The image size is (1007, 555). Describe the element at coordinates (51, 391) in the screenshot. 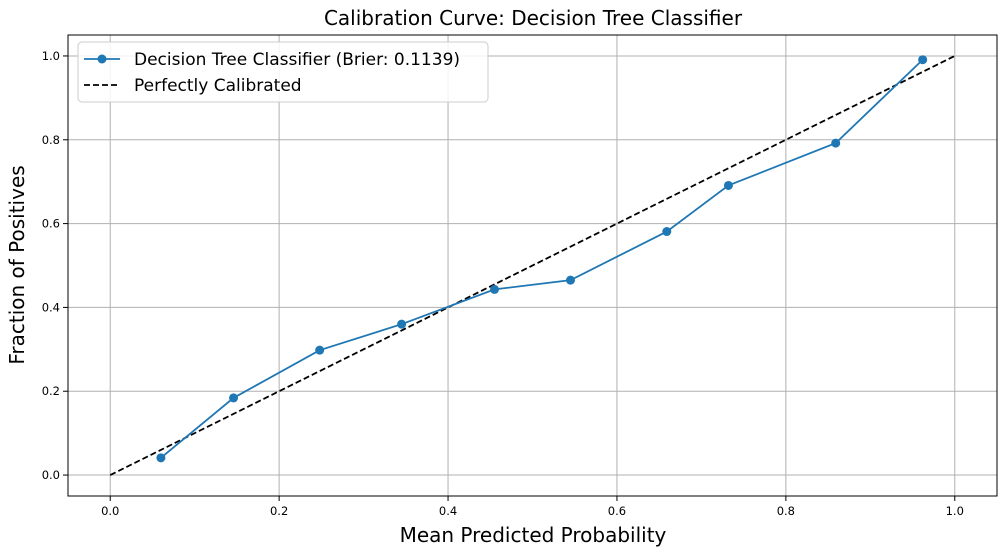

I see `y-tick-label: 0.2` at that location.